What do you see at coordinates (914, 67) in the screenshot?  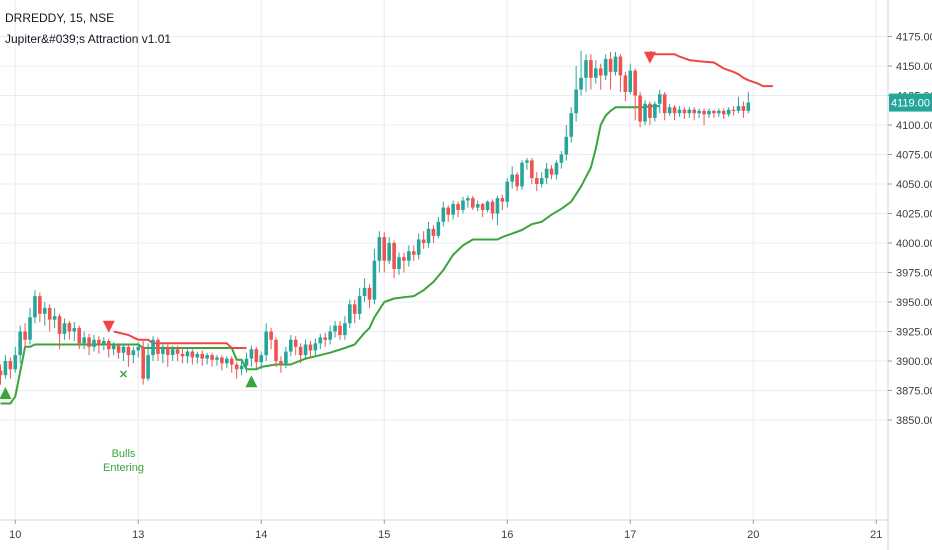 I see `price-tick-label: 4150.00` at bounding box center [914, 67].